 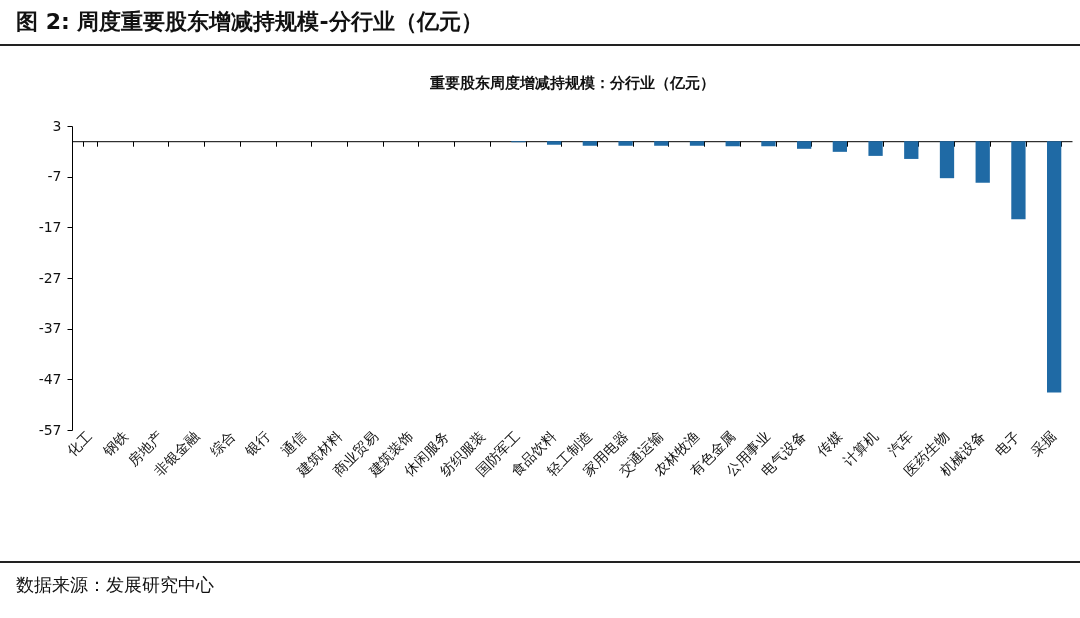 I want to click on y-tick-label: 3, so click(x=57, y=125).